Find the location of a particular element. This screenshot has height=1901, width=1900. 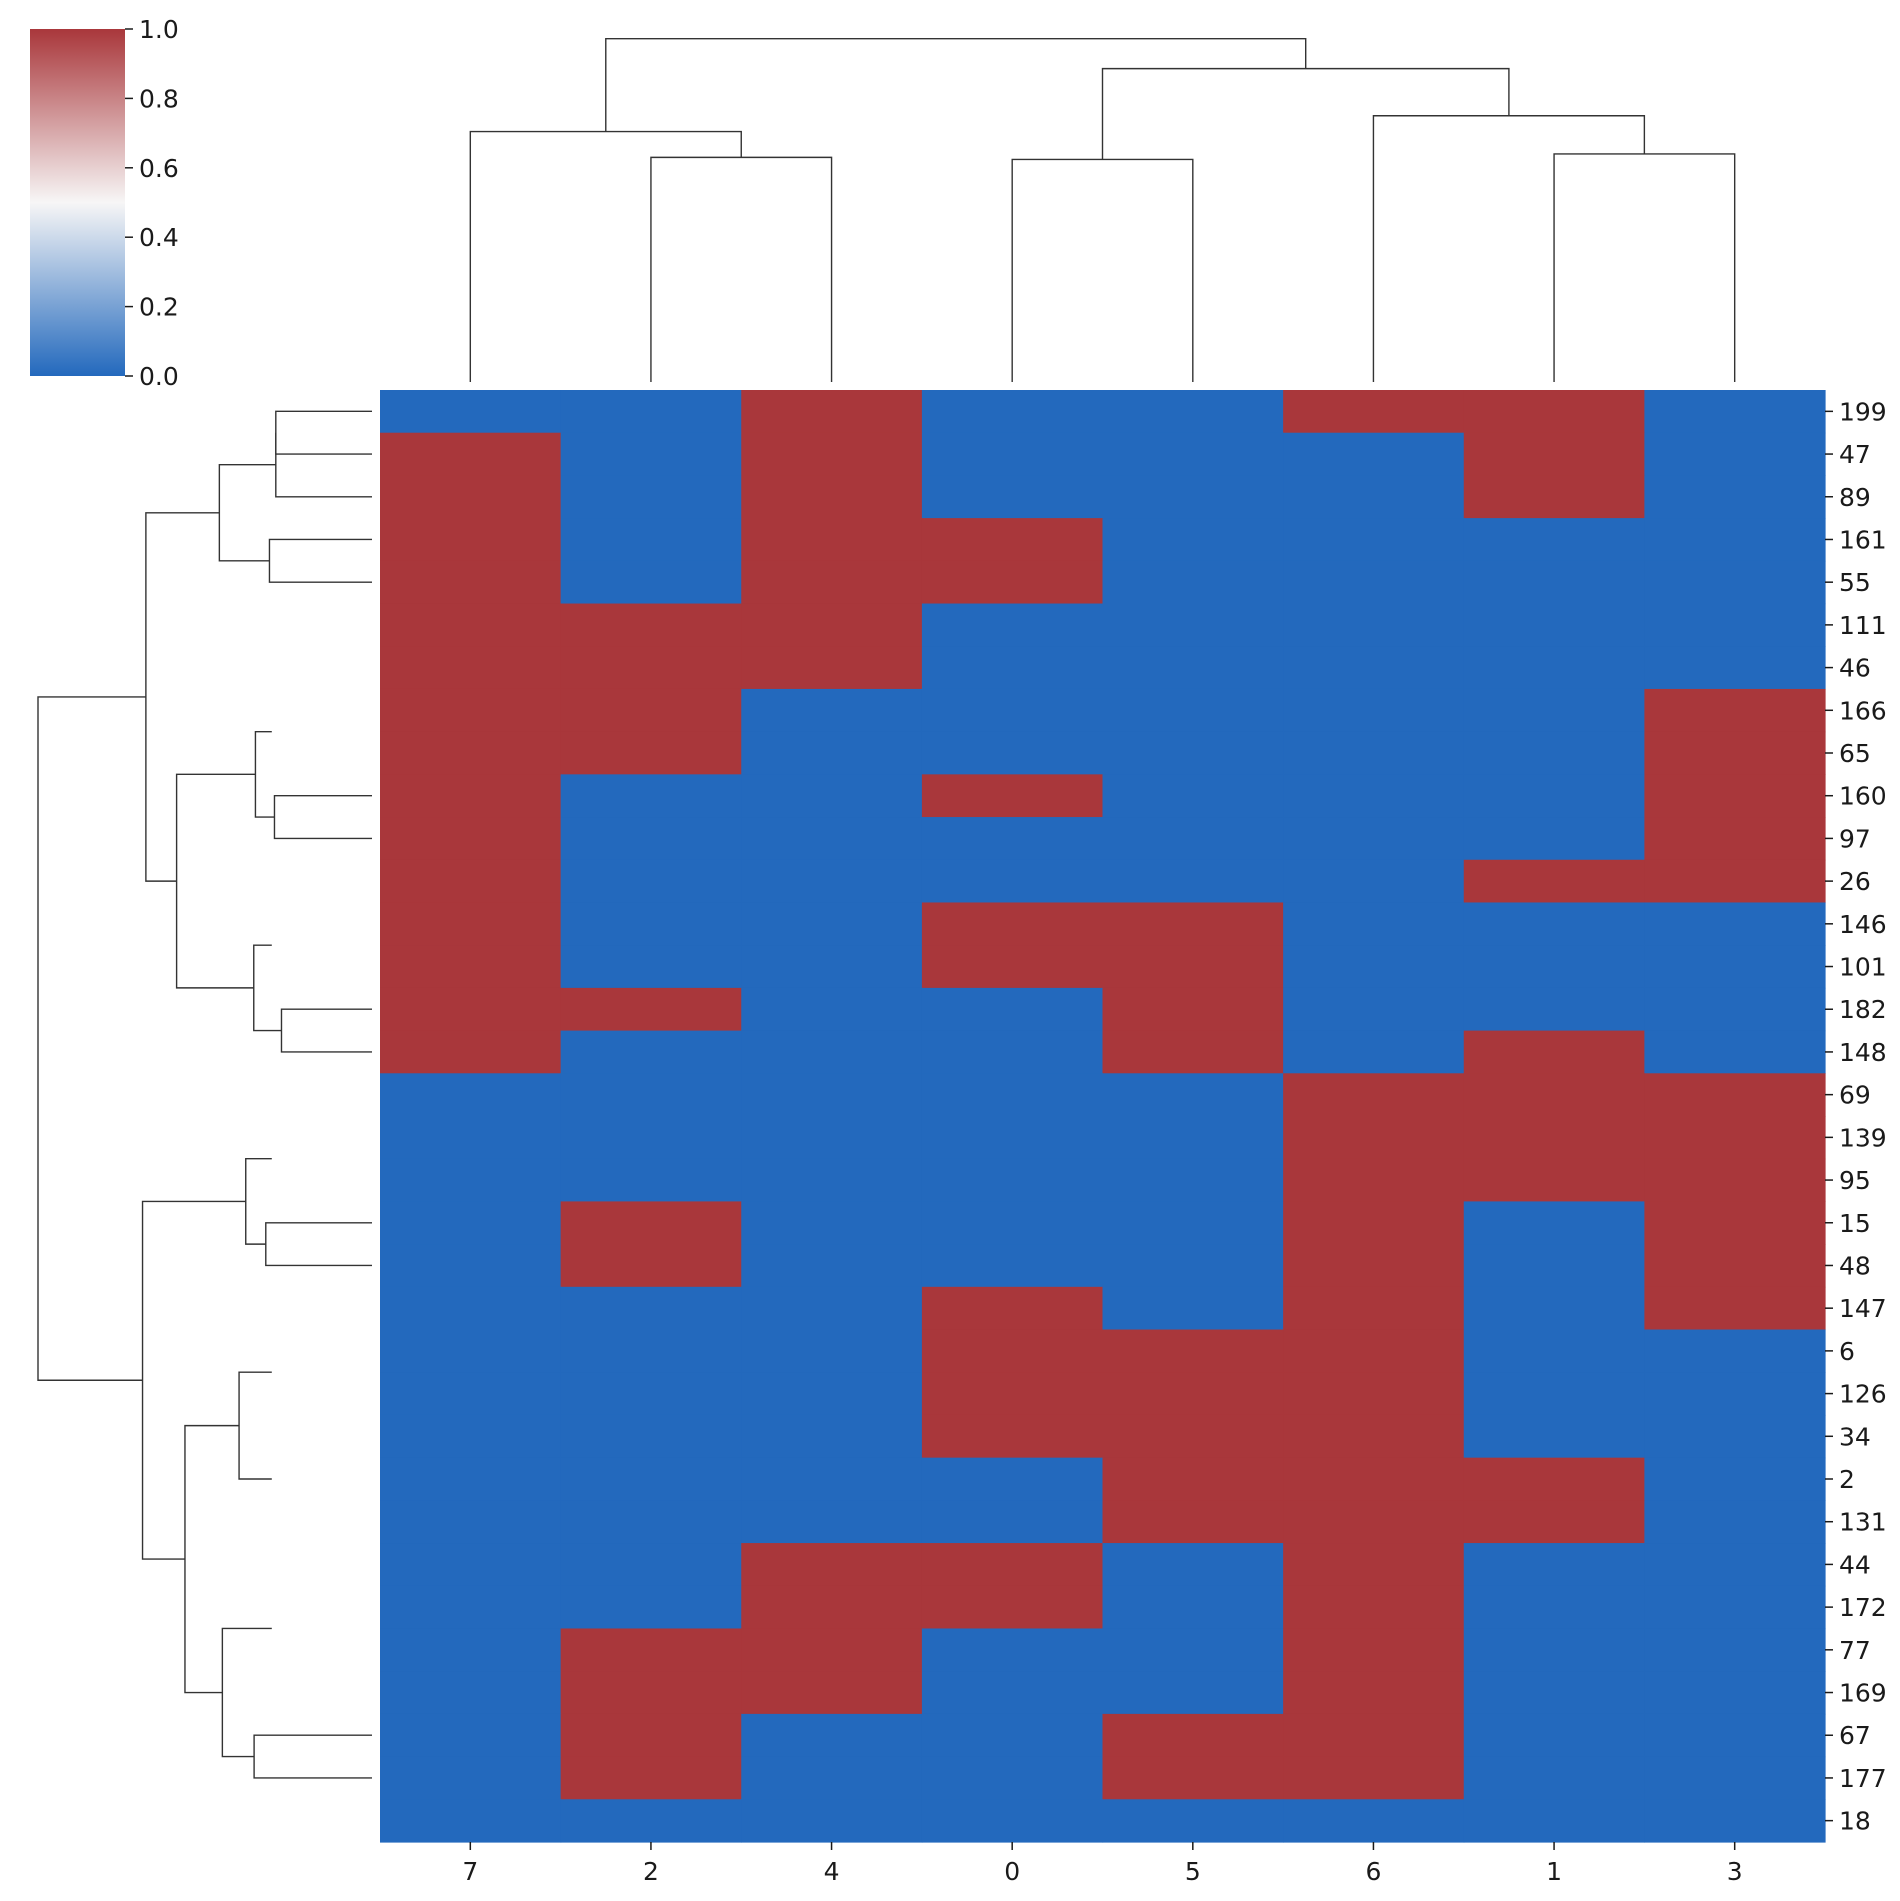

column-label: 1 is located at coordinates (1554, 1871).